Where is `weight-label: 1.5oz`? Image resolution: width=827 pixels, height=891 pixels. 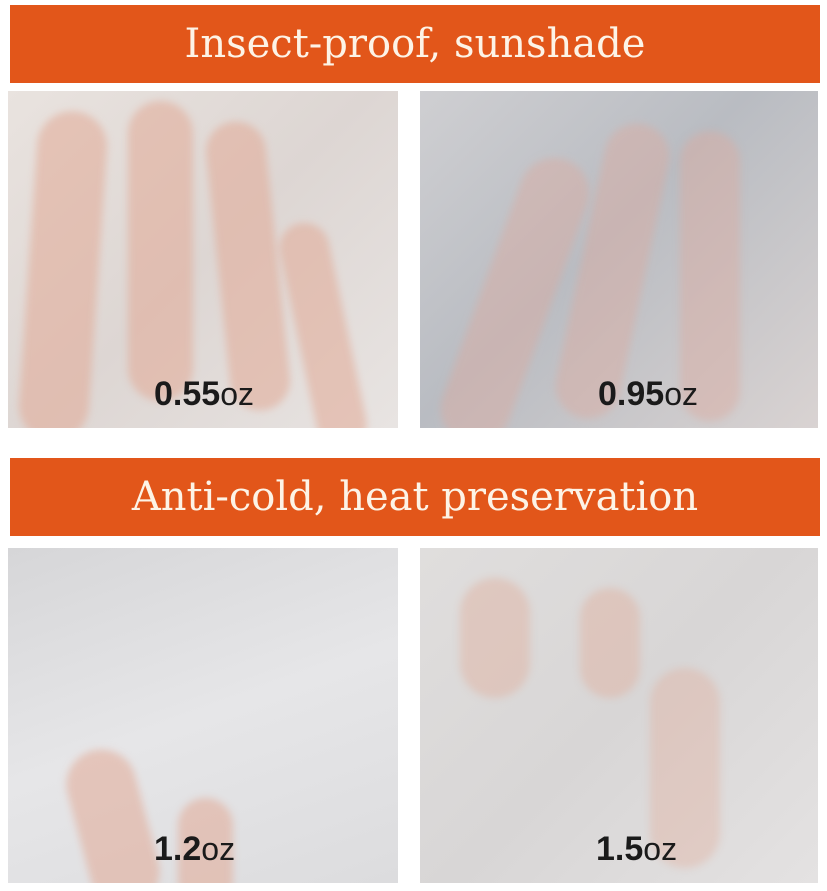 weight-label: 1.5oz is located at coordinates (637, 849).